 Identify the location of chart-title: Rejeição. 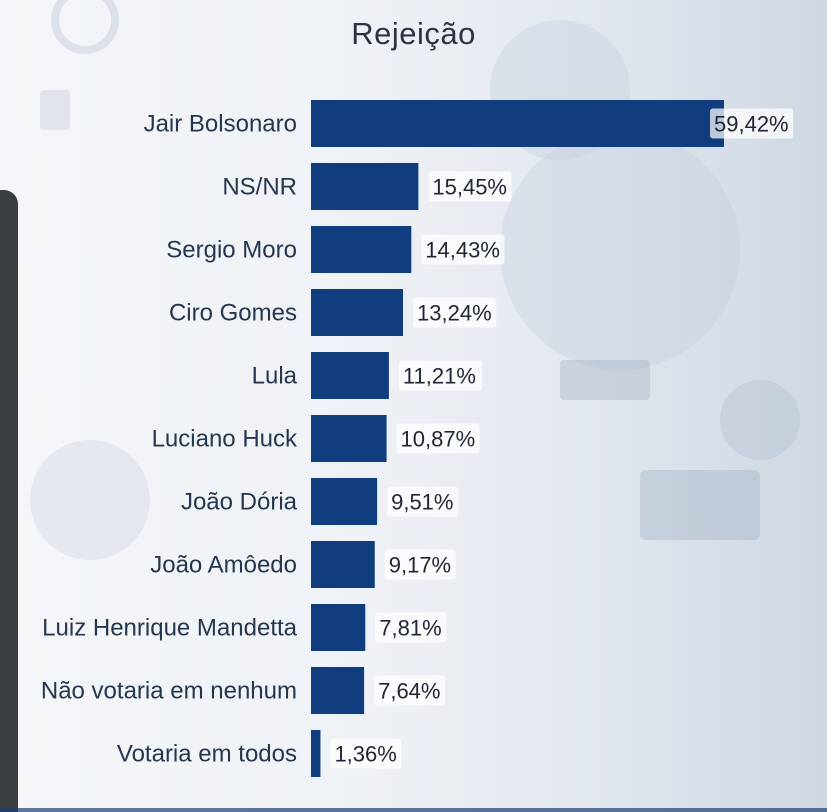
(413, 33).